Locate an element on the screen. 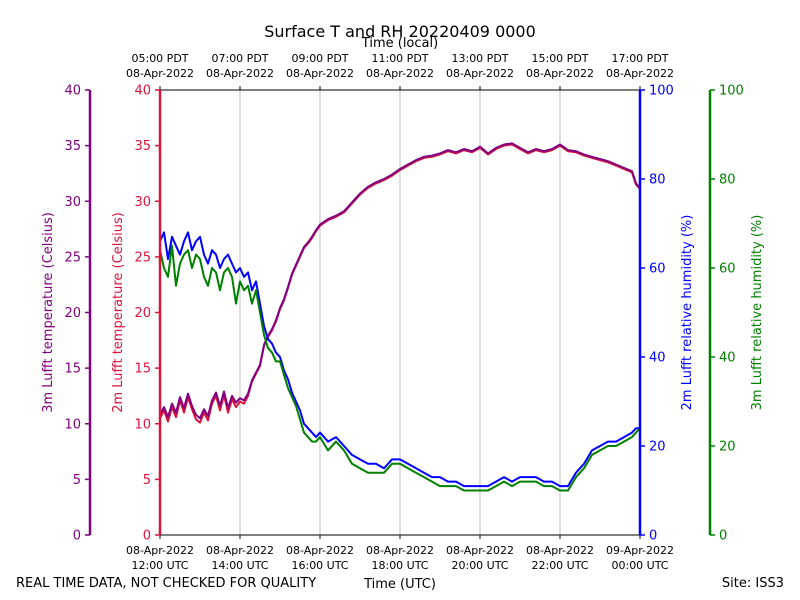  y-tick-label-rh2m: 40 is located at coordinates (657, 358).